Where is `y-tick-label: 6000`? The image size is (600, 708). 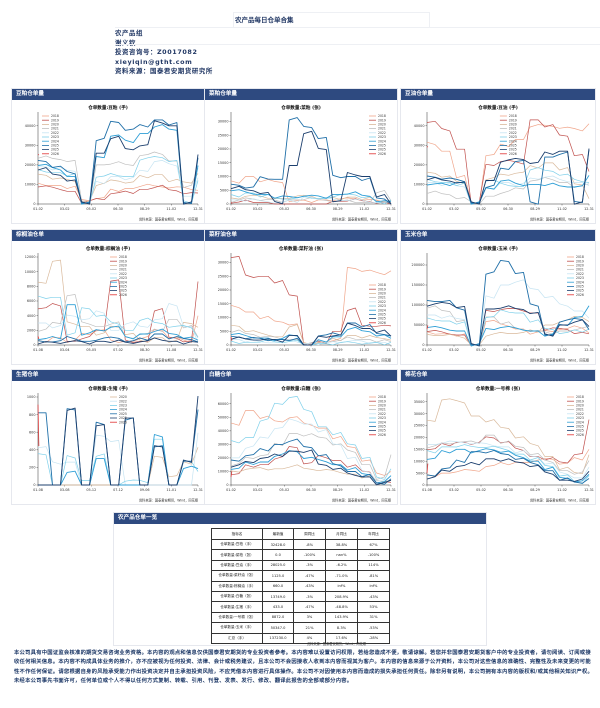
y-tick-label: 6000 is located at coordinates (31, 301).